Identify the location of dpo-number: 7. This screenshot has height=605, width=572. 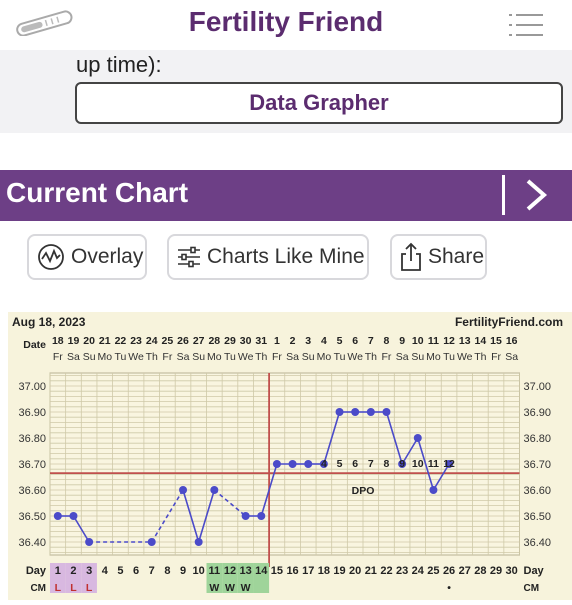
(371, 464).